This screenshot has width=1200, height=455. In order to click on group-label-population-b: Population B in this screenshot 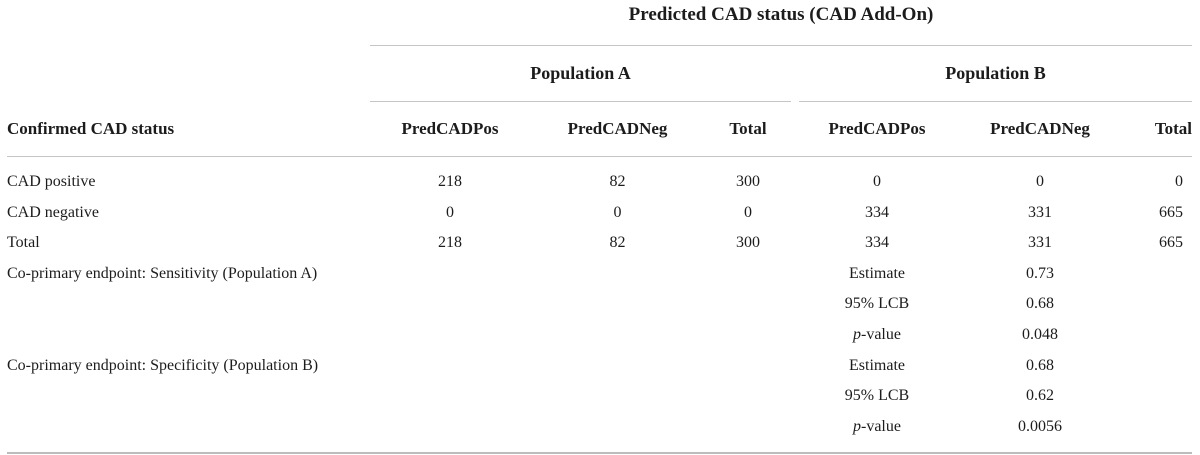, I will do `click(995, 73)`.